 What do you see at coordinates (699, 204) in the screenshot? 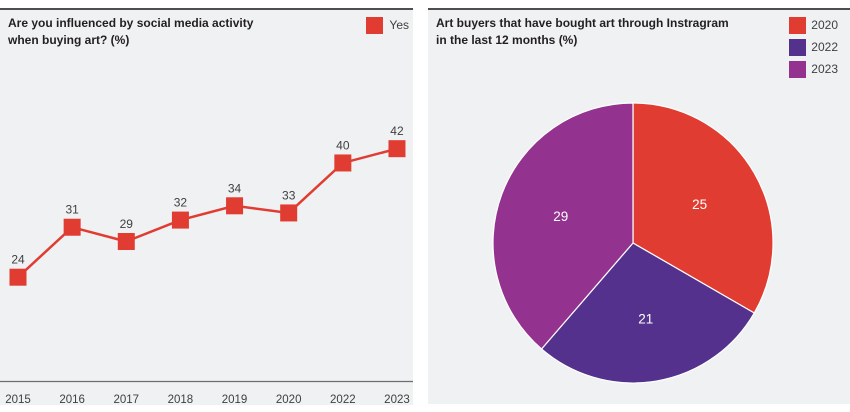
I see `pie-slice-label: 25` at bounding box center [699, 204].